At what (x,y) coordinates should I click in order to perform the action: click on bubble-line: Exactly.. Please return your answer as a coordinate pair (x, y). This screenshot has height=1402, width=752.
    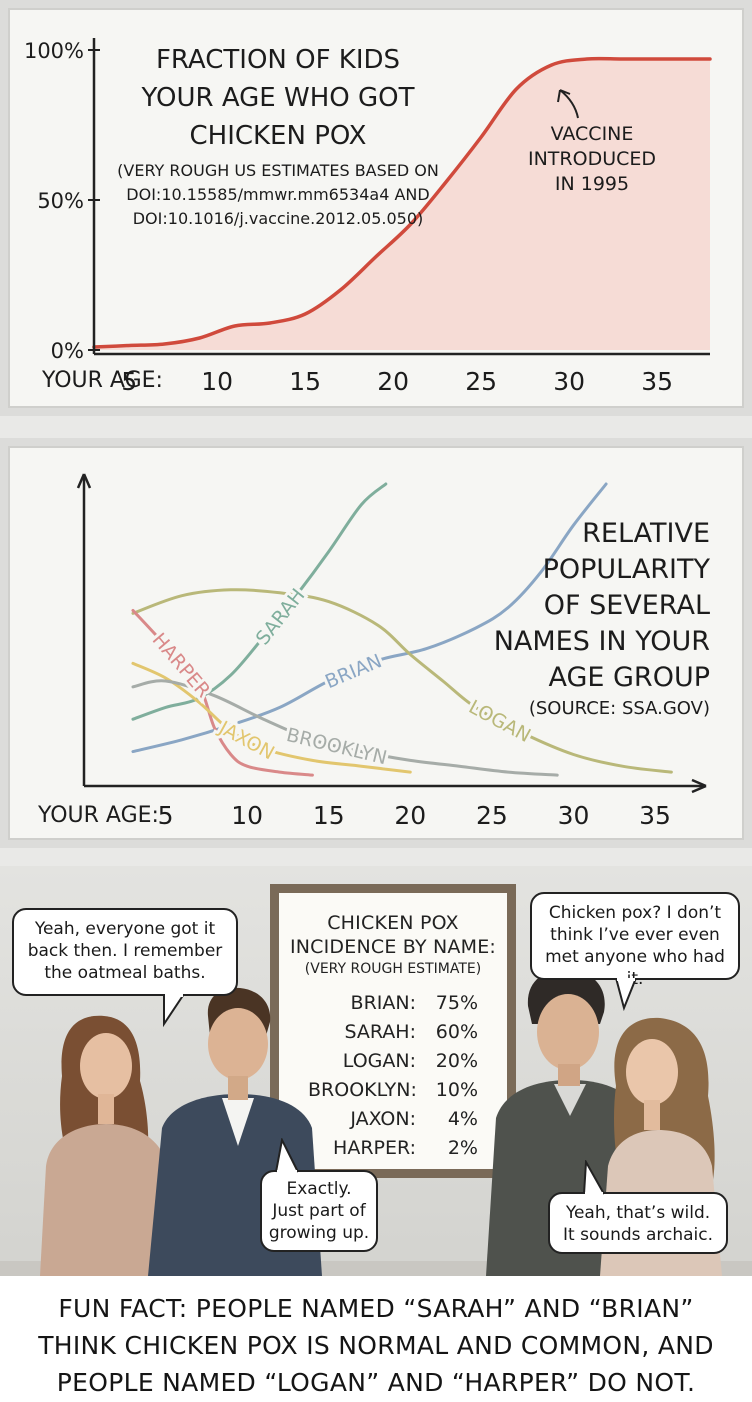
    Looking at the image, I should click on (319, 1189).